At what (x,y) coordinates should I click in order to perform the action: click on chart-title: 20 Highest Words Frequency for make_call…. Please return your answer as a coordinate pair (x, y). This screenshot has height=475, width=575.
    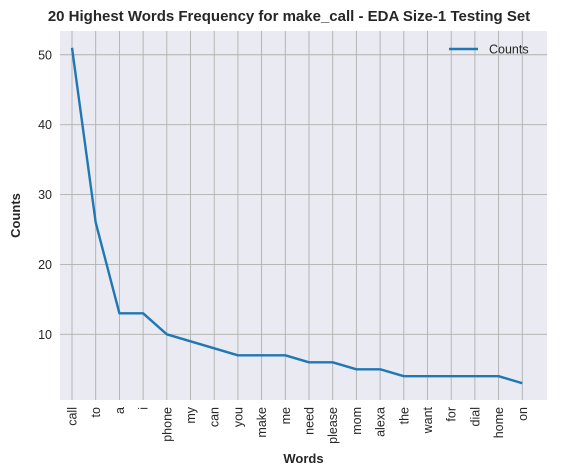
    Looking at the image, I should click on (289, 16).